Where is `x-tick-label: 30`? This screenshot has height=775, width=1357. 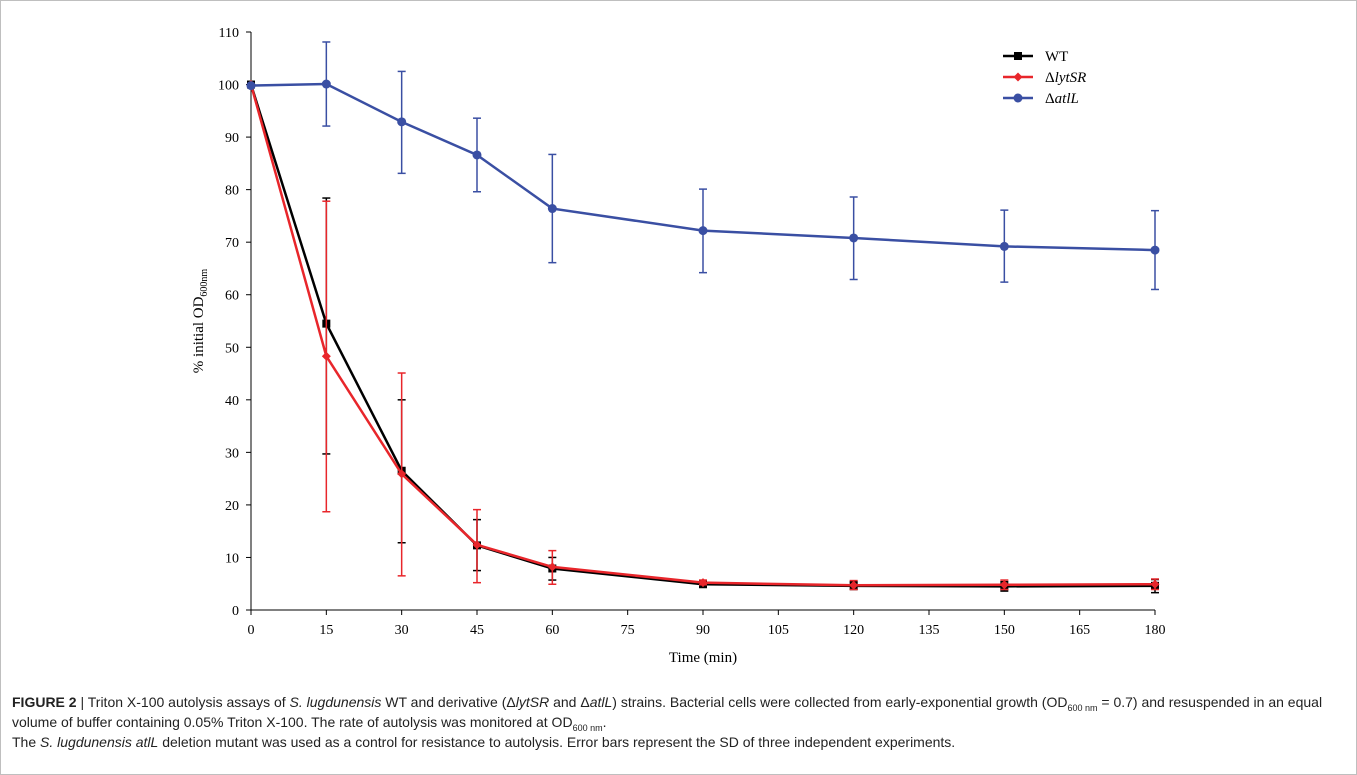 x-tick-label: 30 is located at coordinates (402, 630).